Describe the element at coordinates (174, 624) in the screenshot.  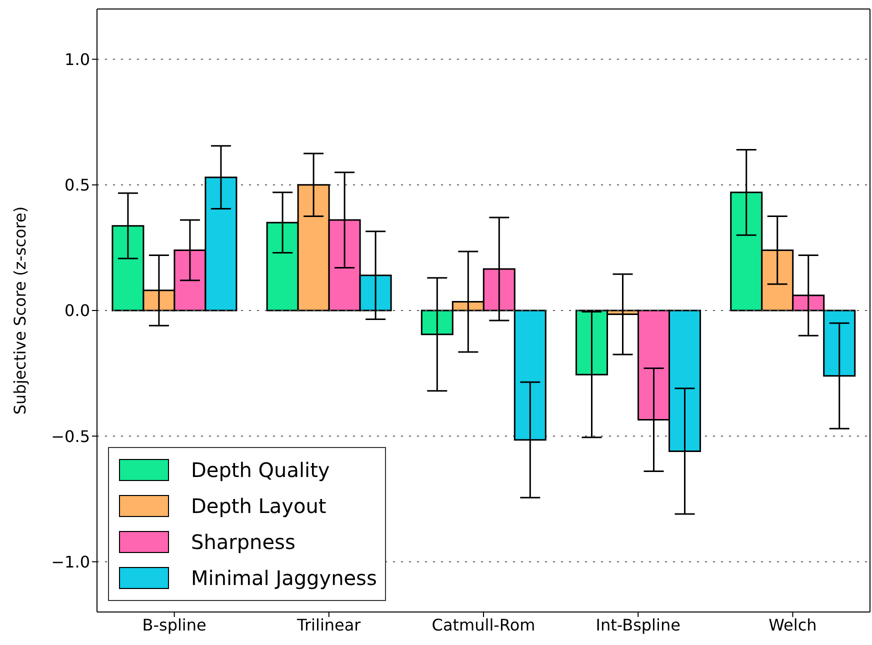
I see `x-tick-label: B-spline` at that location.